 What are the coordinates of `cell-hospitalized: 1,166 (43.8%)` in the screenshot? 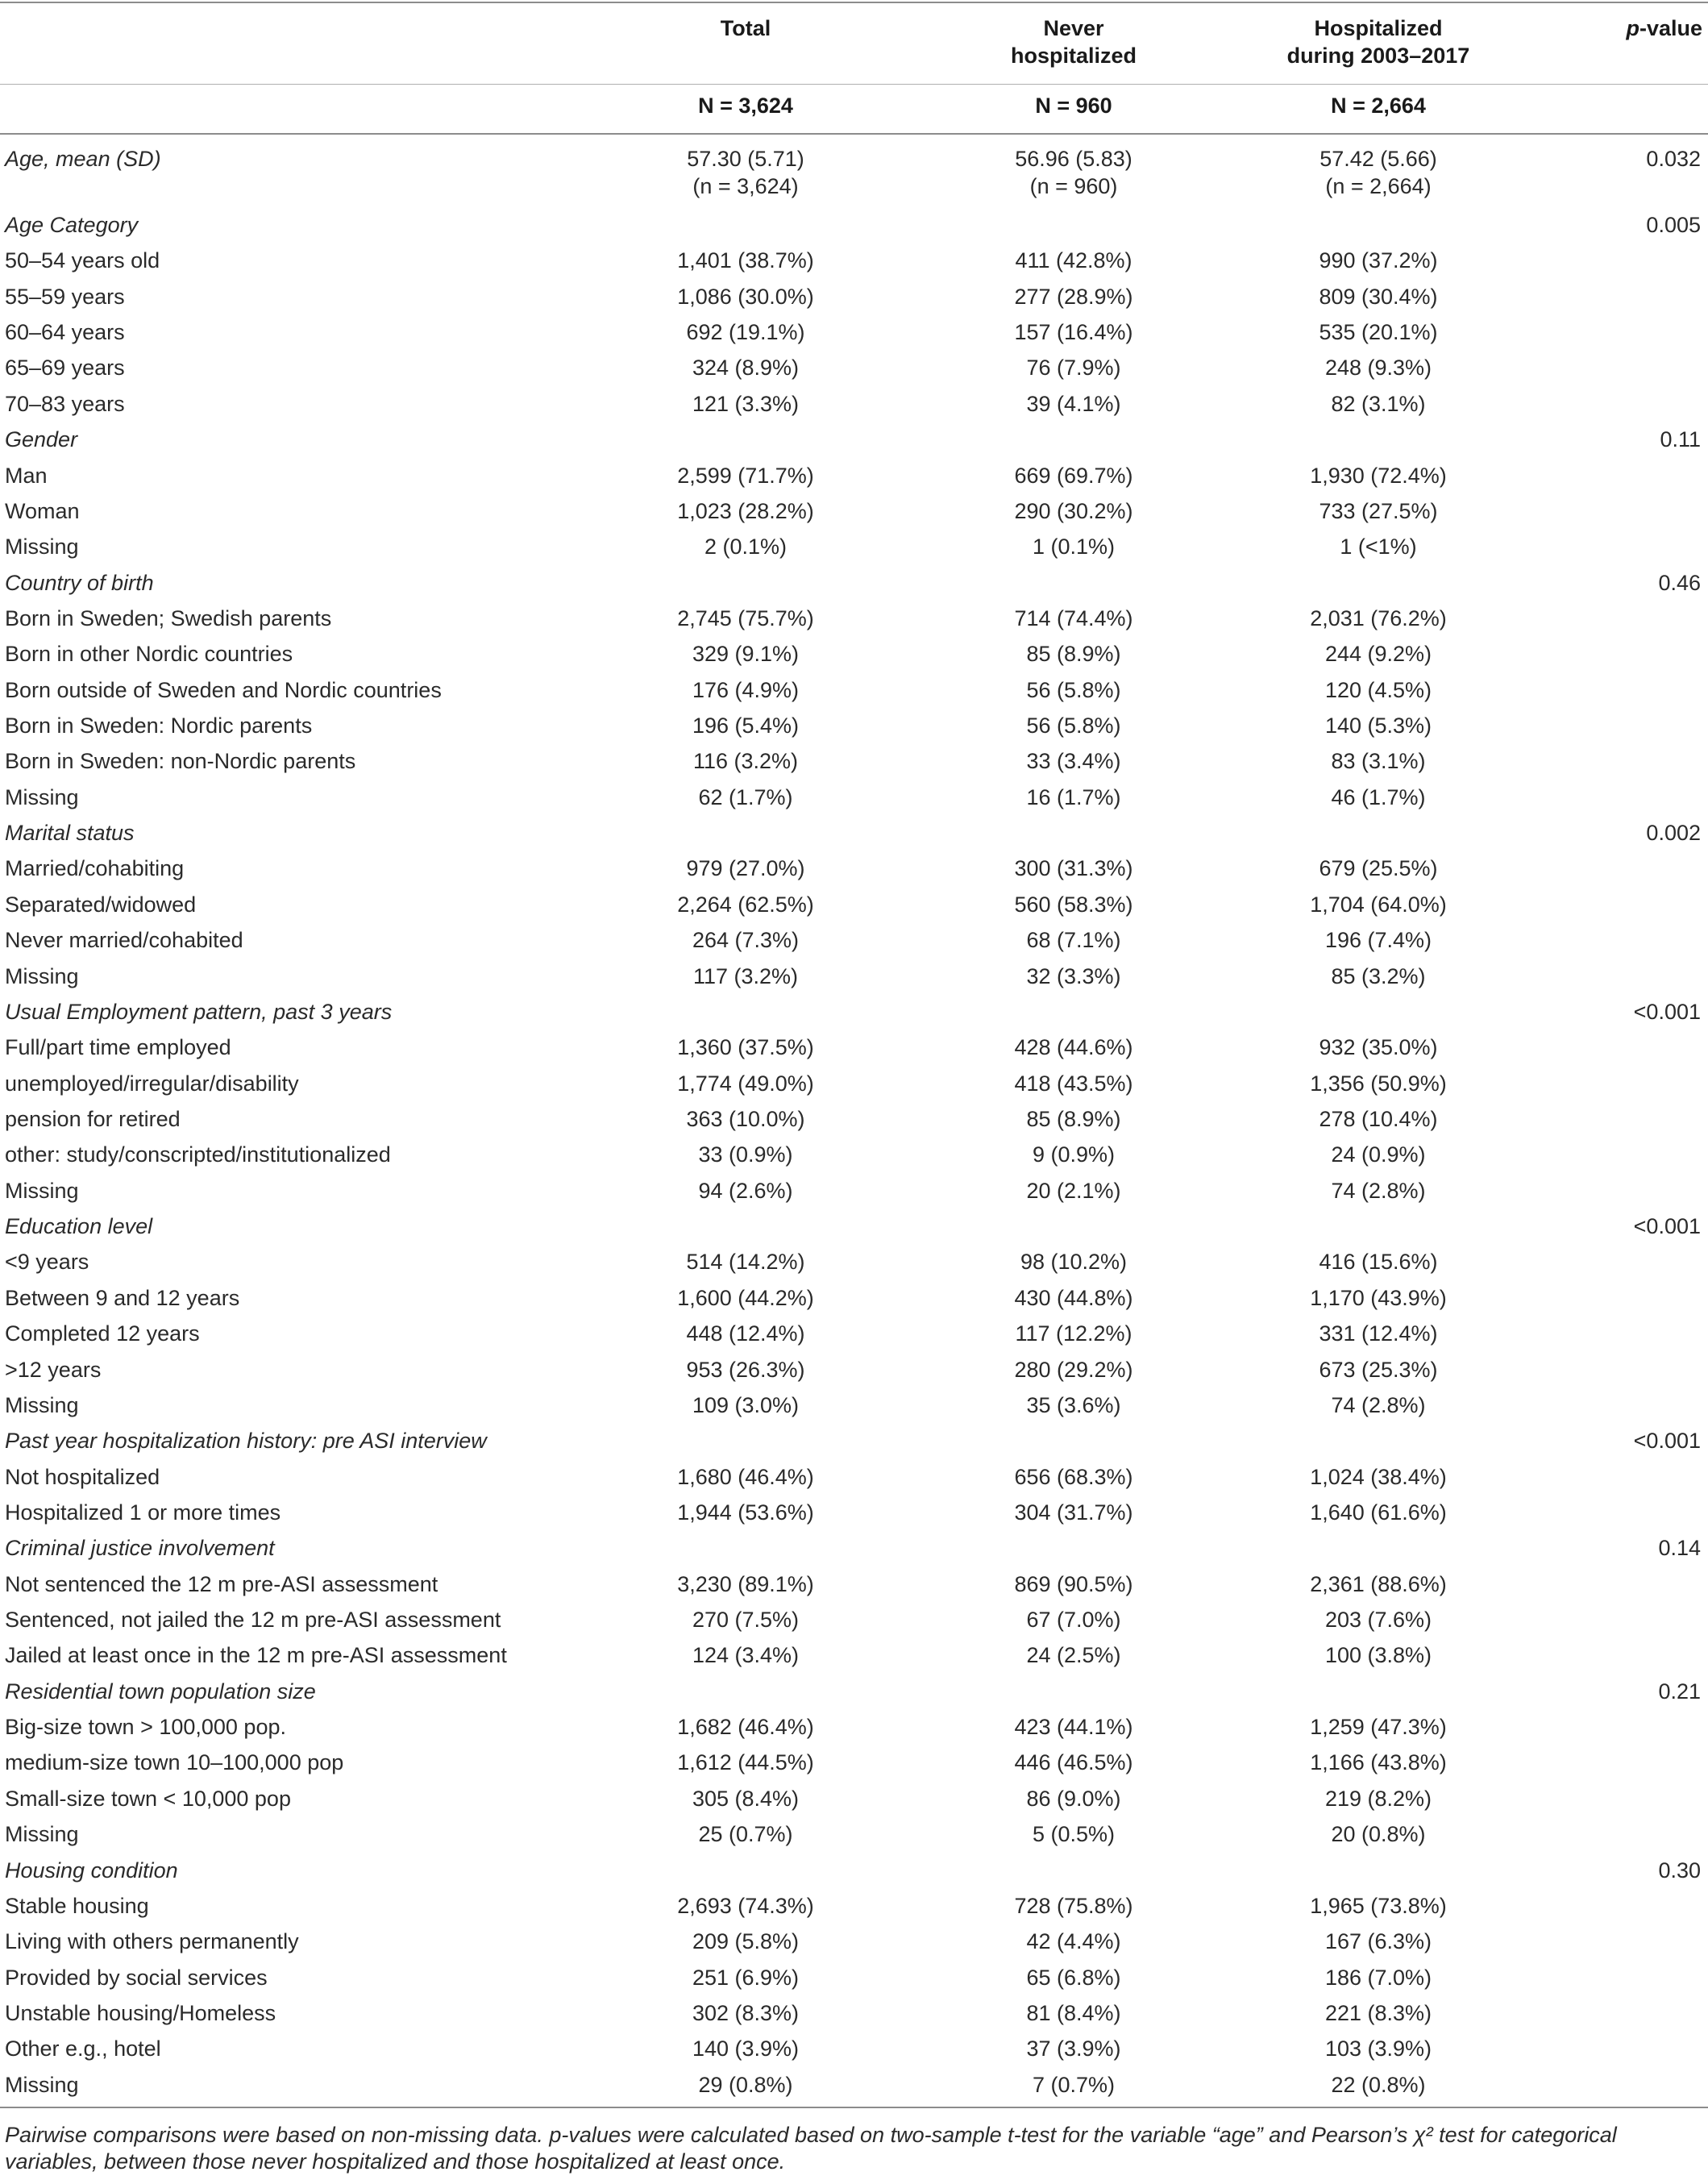 It's located at (1379, 1762).